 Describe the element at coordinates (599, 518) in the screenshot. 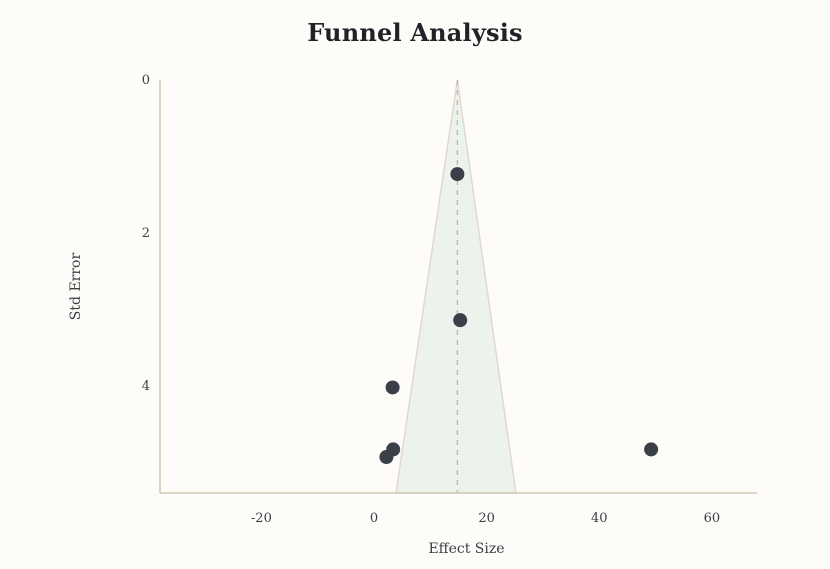

I see `x-tick-label: 40` at that location.